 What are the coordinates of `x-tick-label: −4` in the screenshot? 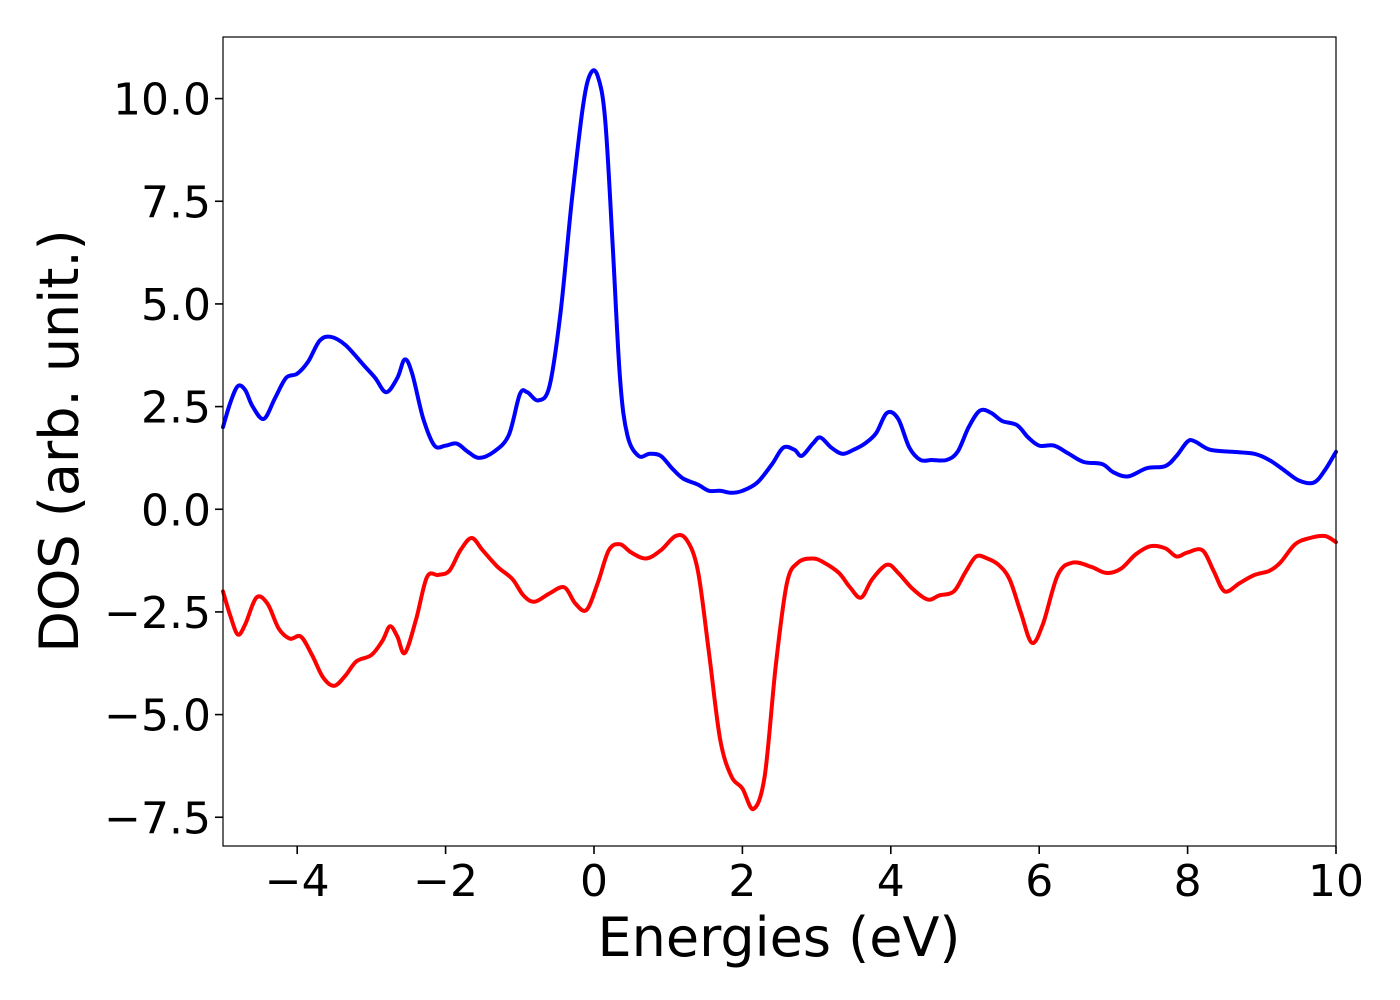 It's located at (297, 881).